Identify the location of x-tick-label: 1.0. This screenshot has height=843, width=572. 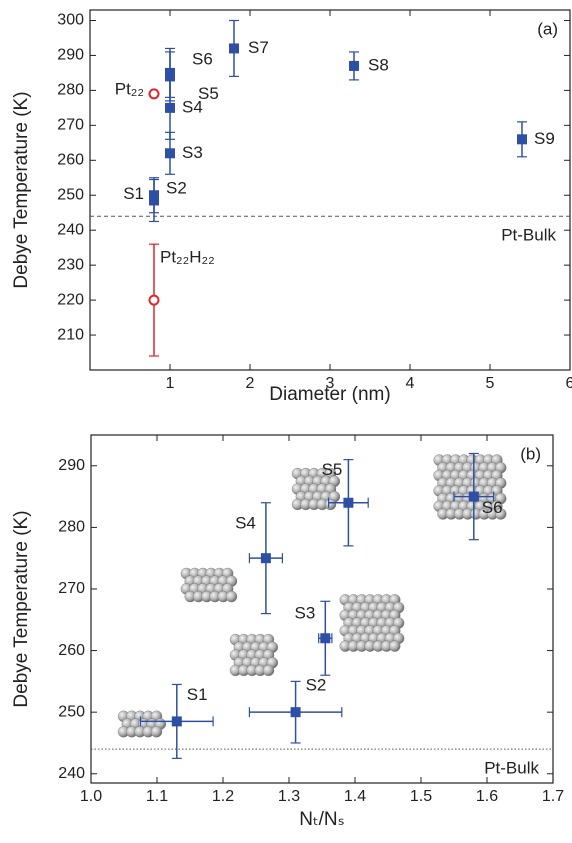
(91, 796).